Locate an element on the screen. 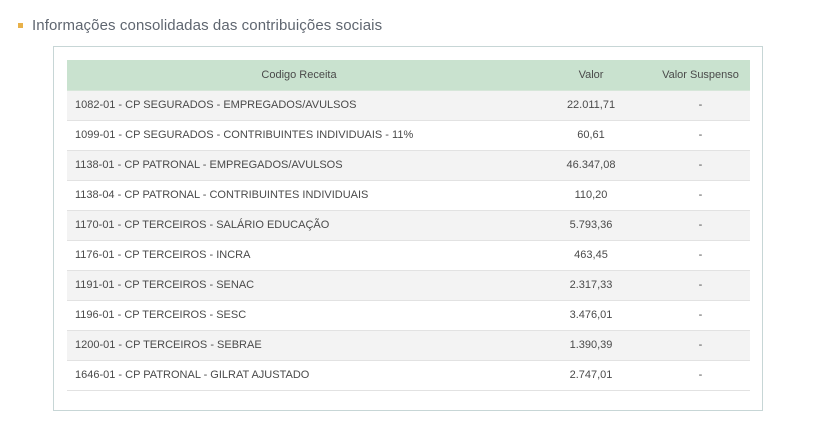  table-row: 1176-01 - CP TERCEIROS - INCRA 463,45 - is located at coordinates (408, 255).